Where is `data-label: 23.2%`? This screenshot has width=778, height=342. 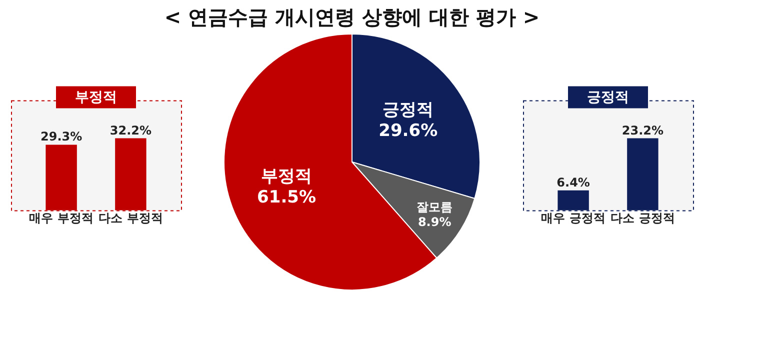 data-label: 23.2% is located at coordinates (643, 130).